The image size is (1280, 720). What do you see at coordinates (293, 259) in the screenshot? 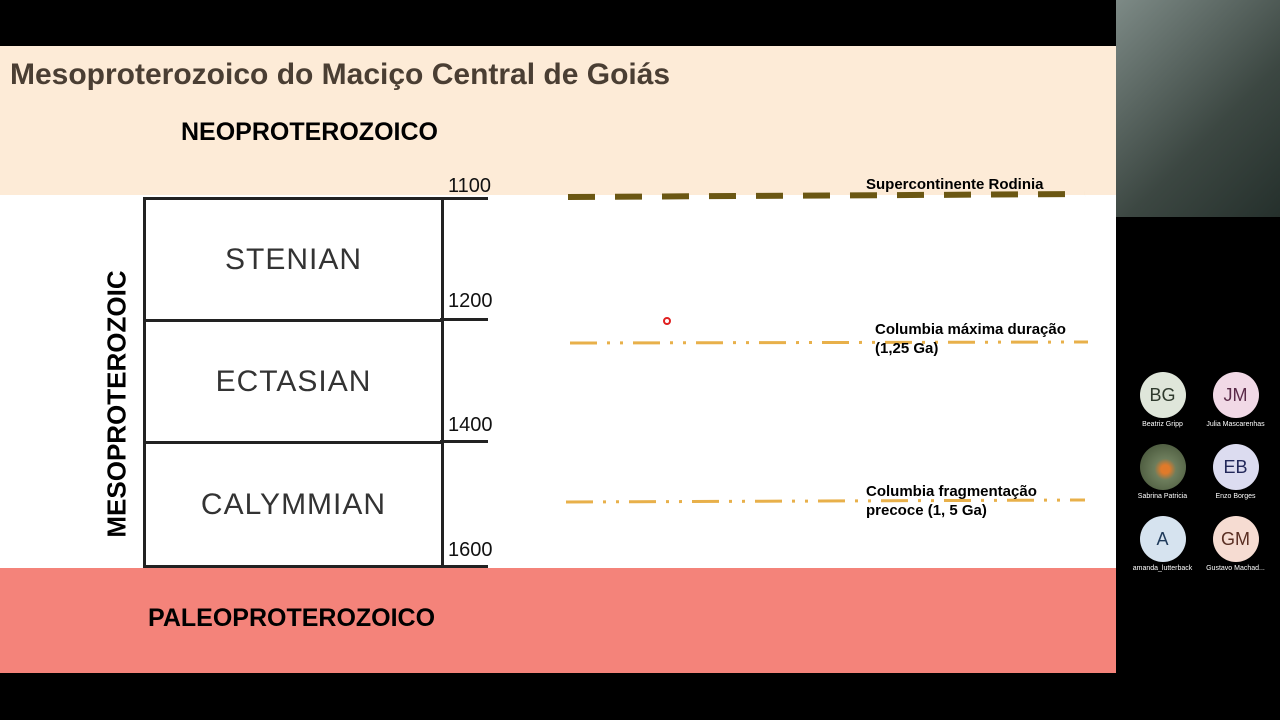
I see `period-name: STENIAN` at bounding box center [293, 259].